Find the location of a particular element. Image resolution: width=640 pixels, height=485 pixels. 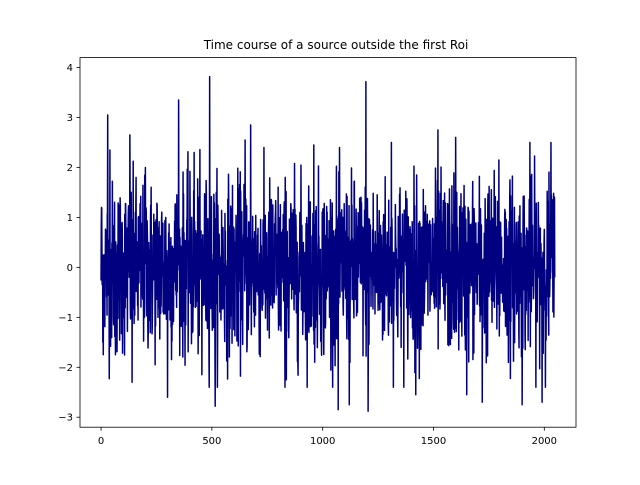

x-tick-label: 1000 is located at coordinates (322, 441).